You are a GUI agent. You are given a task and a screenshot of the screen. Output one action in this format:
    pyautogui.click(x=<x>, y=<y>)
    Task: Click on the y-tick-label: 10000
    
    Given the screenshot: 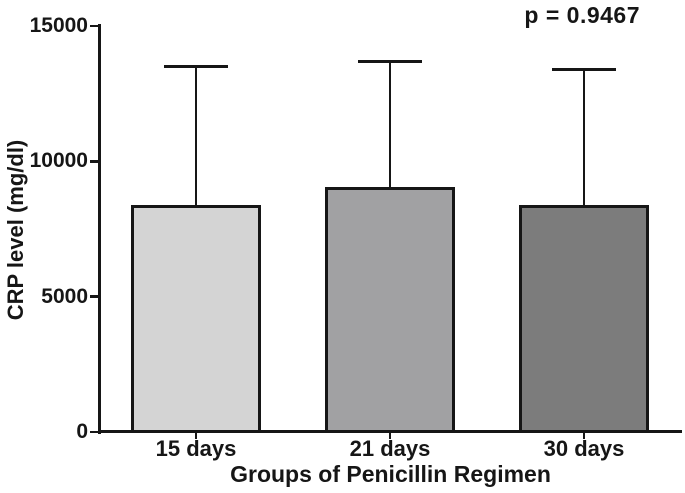 What is the action you would take?
    pyautogui.click(x=58, y=161)
    